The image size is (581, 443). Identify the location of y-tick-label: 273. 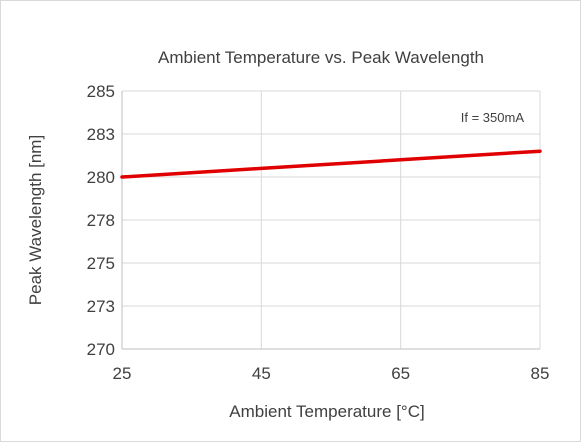
(101, 306).